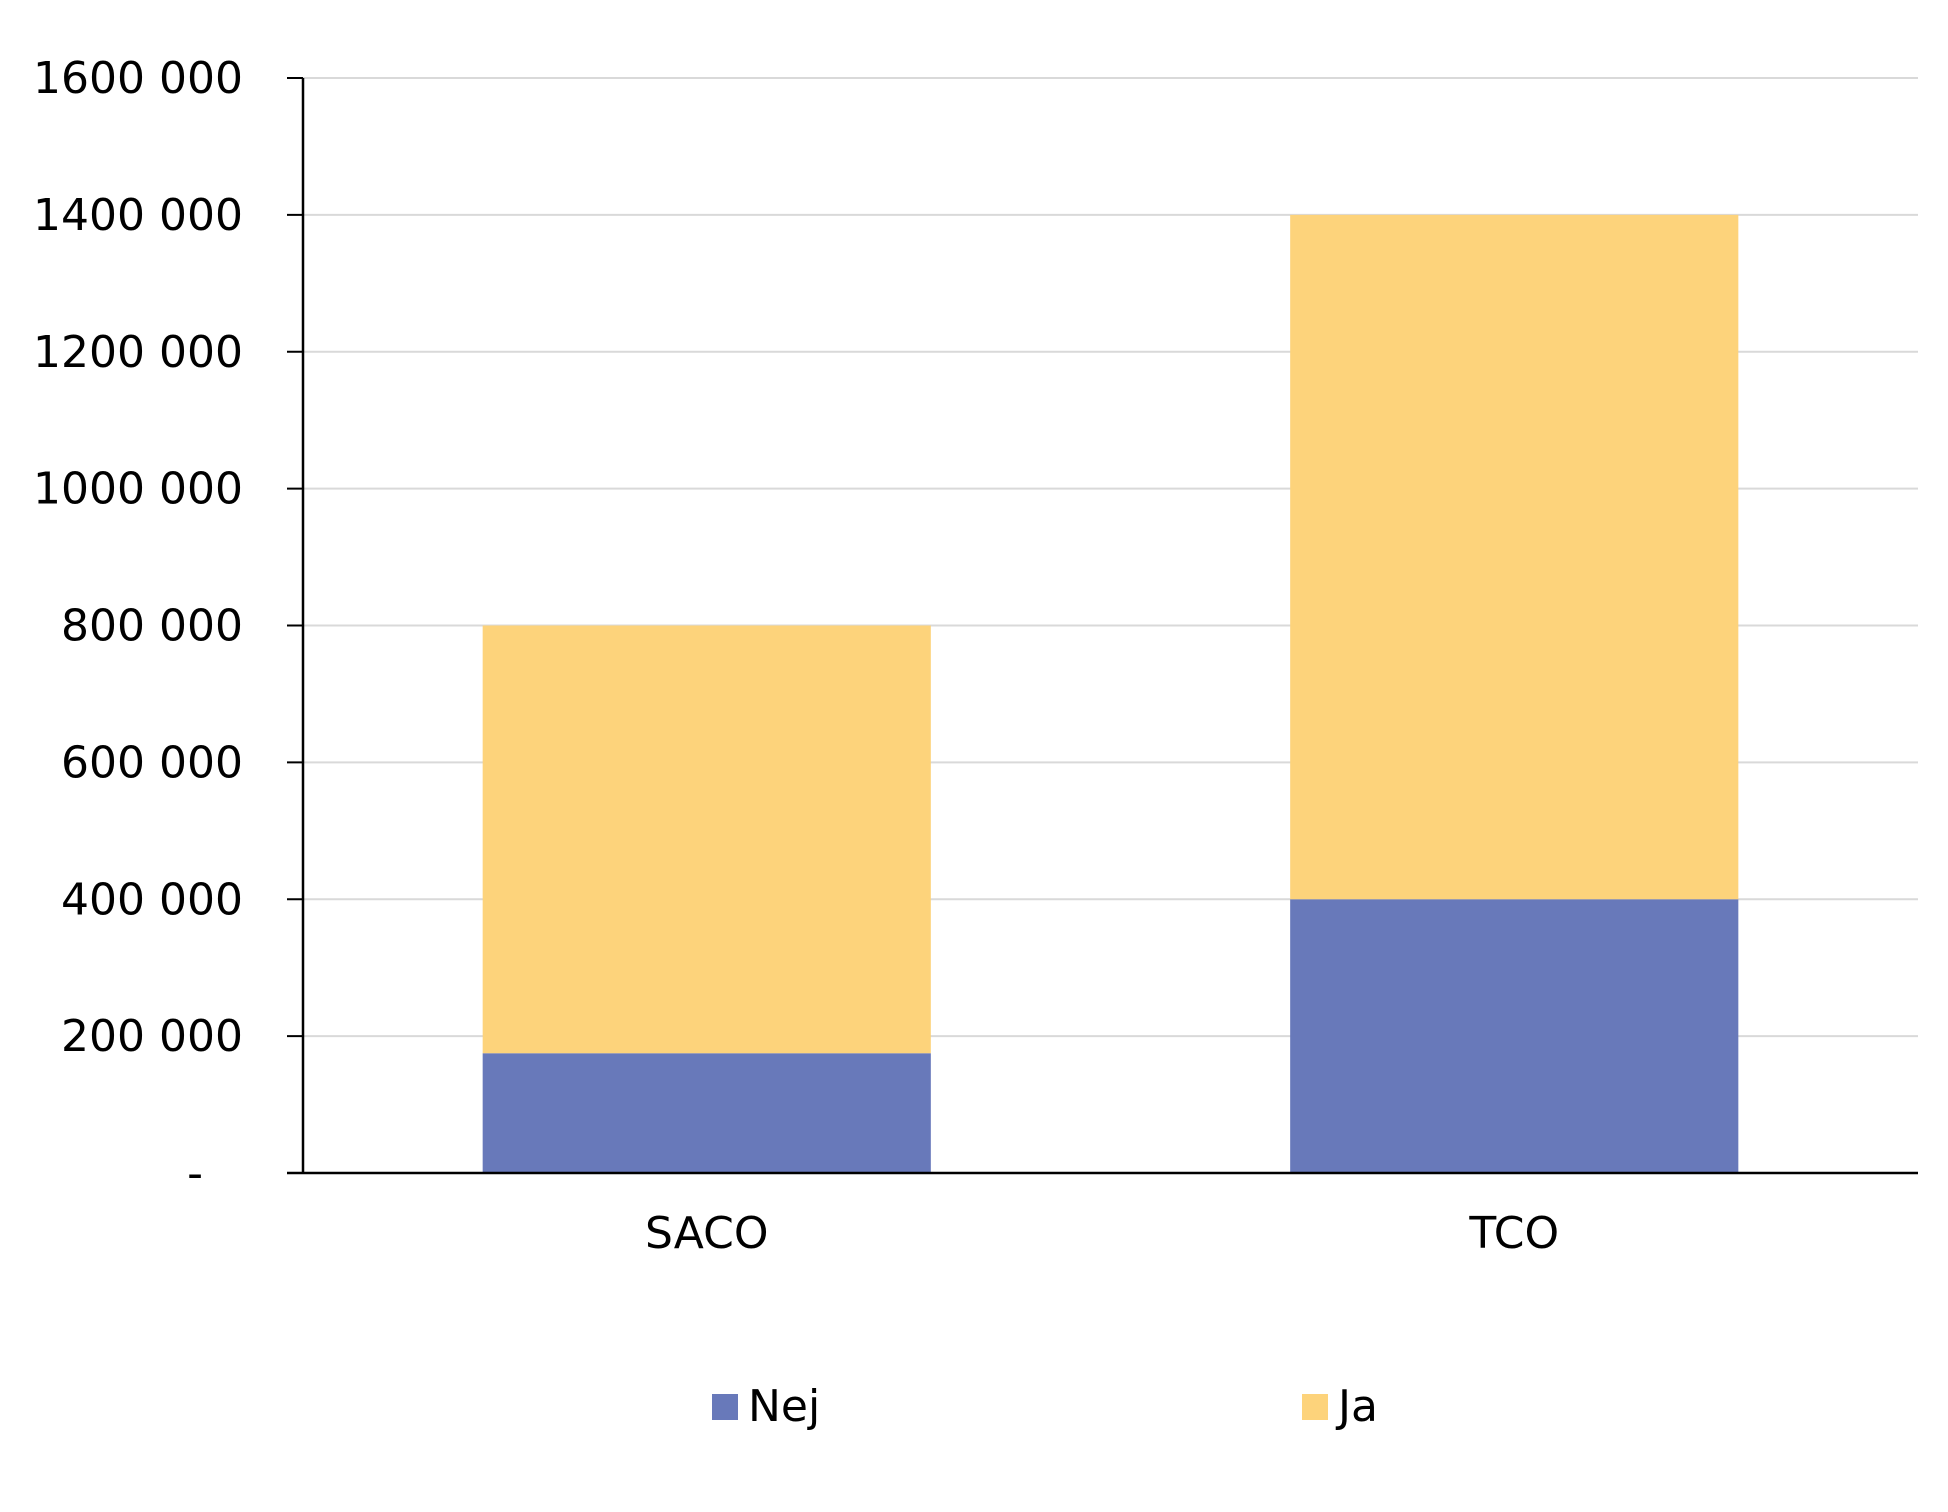 This screenshot has height=1512, width=1948. Describe the element at coordinates (138, 352) in the screenshot. I see `y-tick-label: 1200 000` at that location.